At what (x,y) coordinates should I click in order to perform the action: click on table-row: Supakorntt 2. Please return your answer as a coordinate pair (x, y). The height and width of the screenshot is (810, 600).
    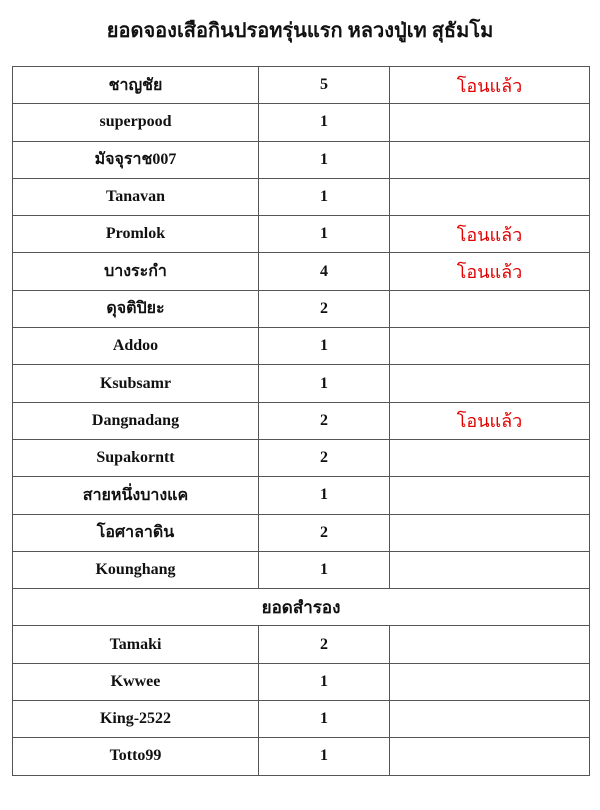
    Looking at the image, I should click on (301, 458).